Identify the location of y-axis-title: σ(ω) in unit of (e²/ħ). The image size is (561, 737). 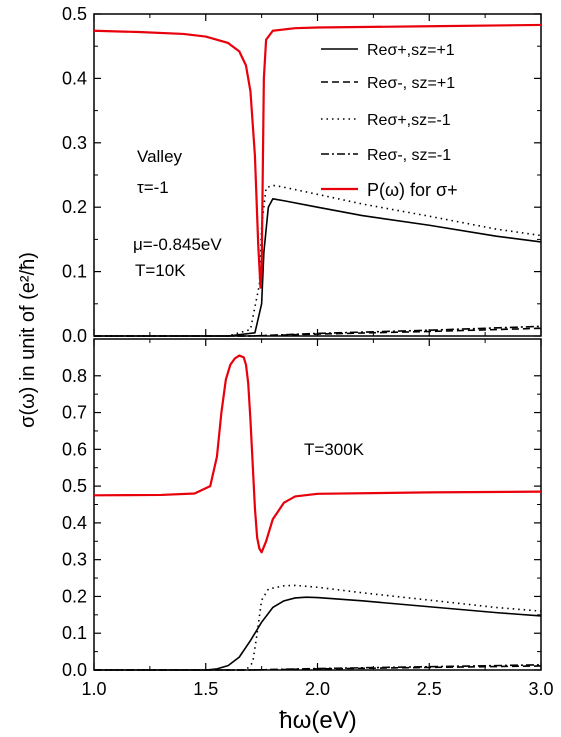
(28, 340).